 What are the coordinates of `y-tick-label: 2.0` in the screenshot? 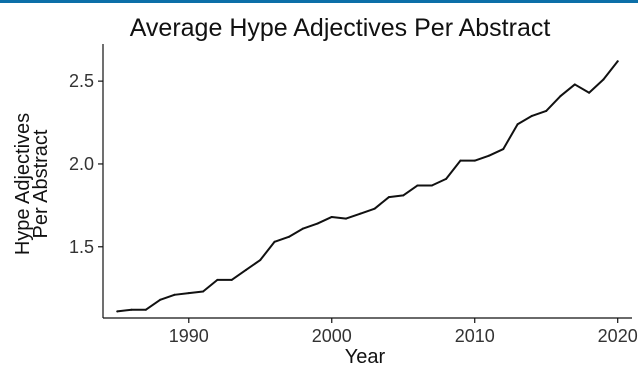 It's located at (81, 164).